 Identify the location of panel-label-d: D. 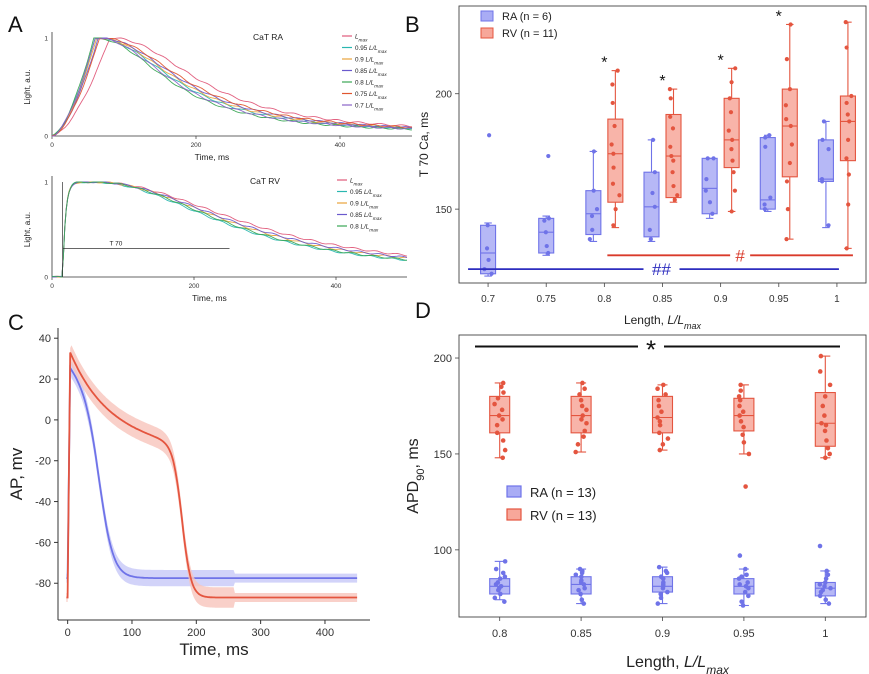
(423, 310).